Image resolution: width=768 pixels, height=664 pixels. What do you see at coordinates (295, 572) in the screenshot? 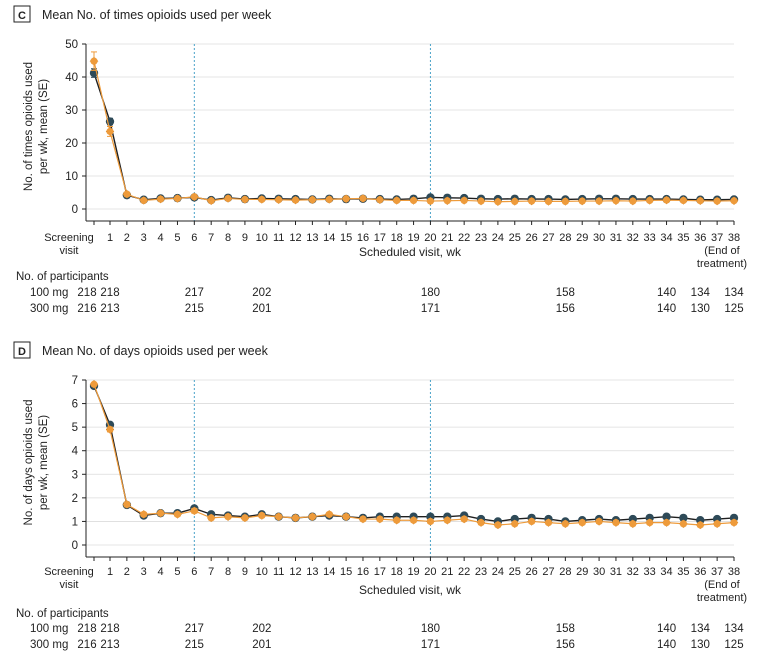
I see `x-tick-label: 12` at bounding box center [295, 572].